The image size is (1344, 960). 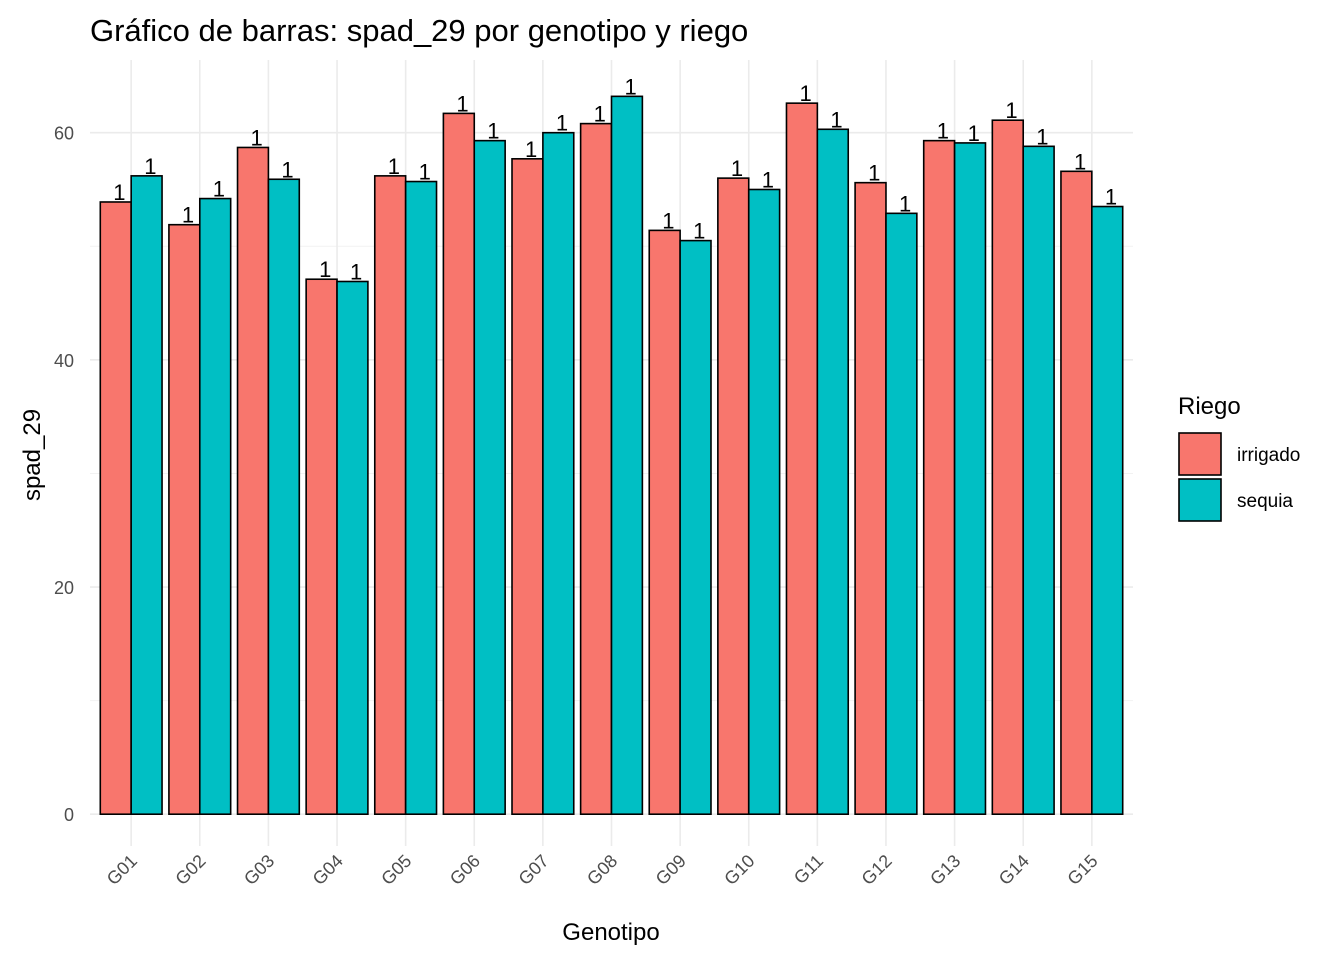 What do you see at coordinates (396, 870) in the screenshot?
I see `x-tick-label: G05` at bounding box center [396, 870].